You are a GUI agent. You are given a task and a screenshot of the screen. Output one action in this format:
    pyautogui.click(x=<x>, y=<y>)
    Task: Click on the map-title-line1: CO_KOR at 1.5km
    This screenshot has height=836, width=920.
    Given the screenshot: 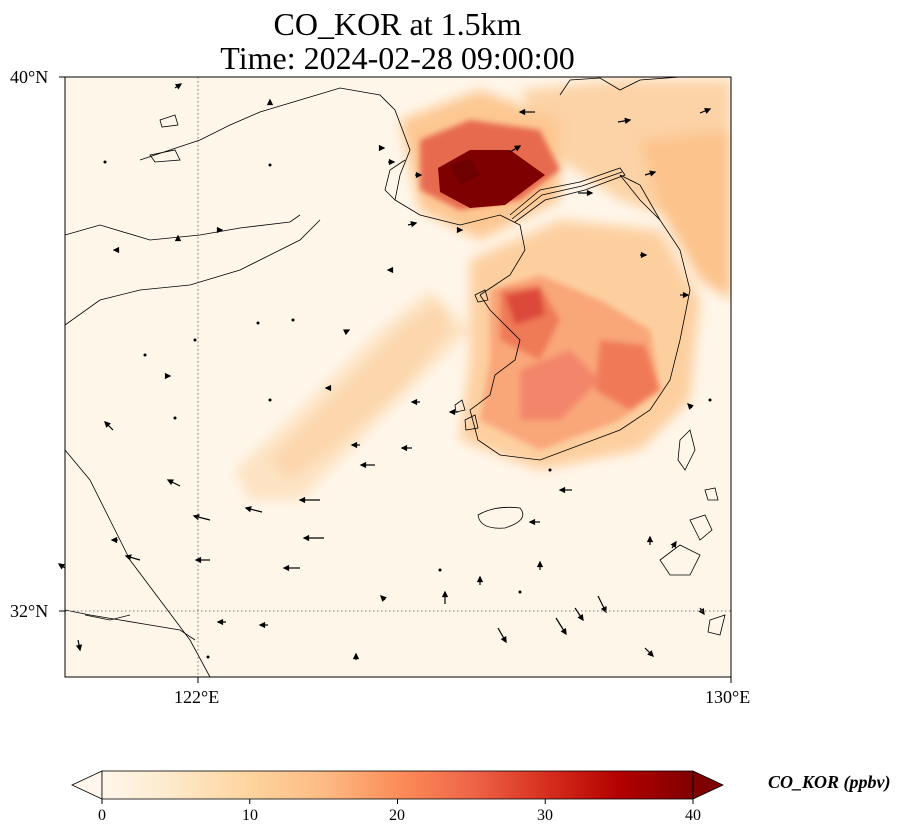 What is the action you would take?
    pyautogui.click(x=397, y=24)
    